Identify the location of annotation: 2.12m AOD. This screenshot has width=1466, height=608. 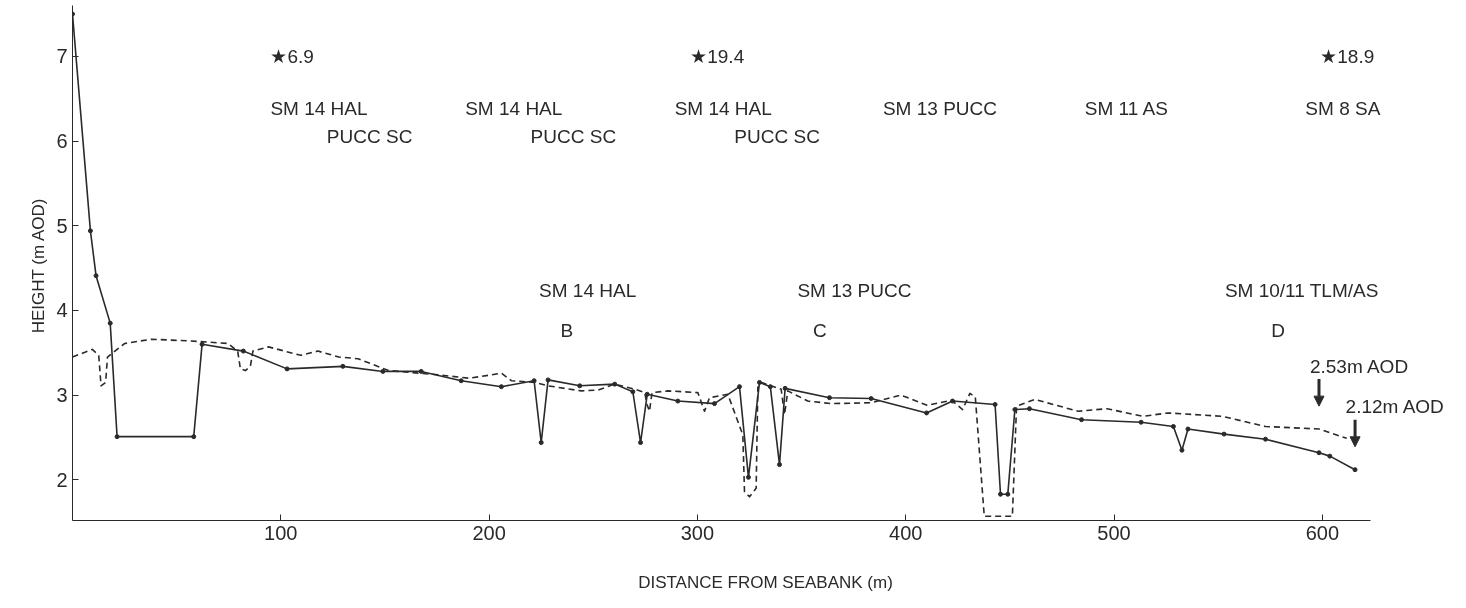
(1394, 407).